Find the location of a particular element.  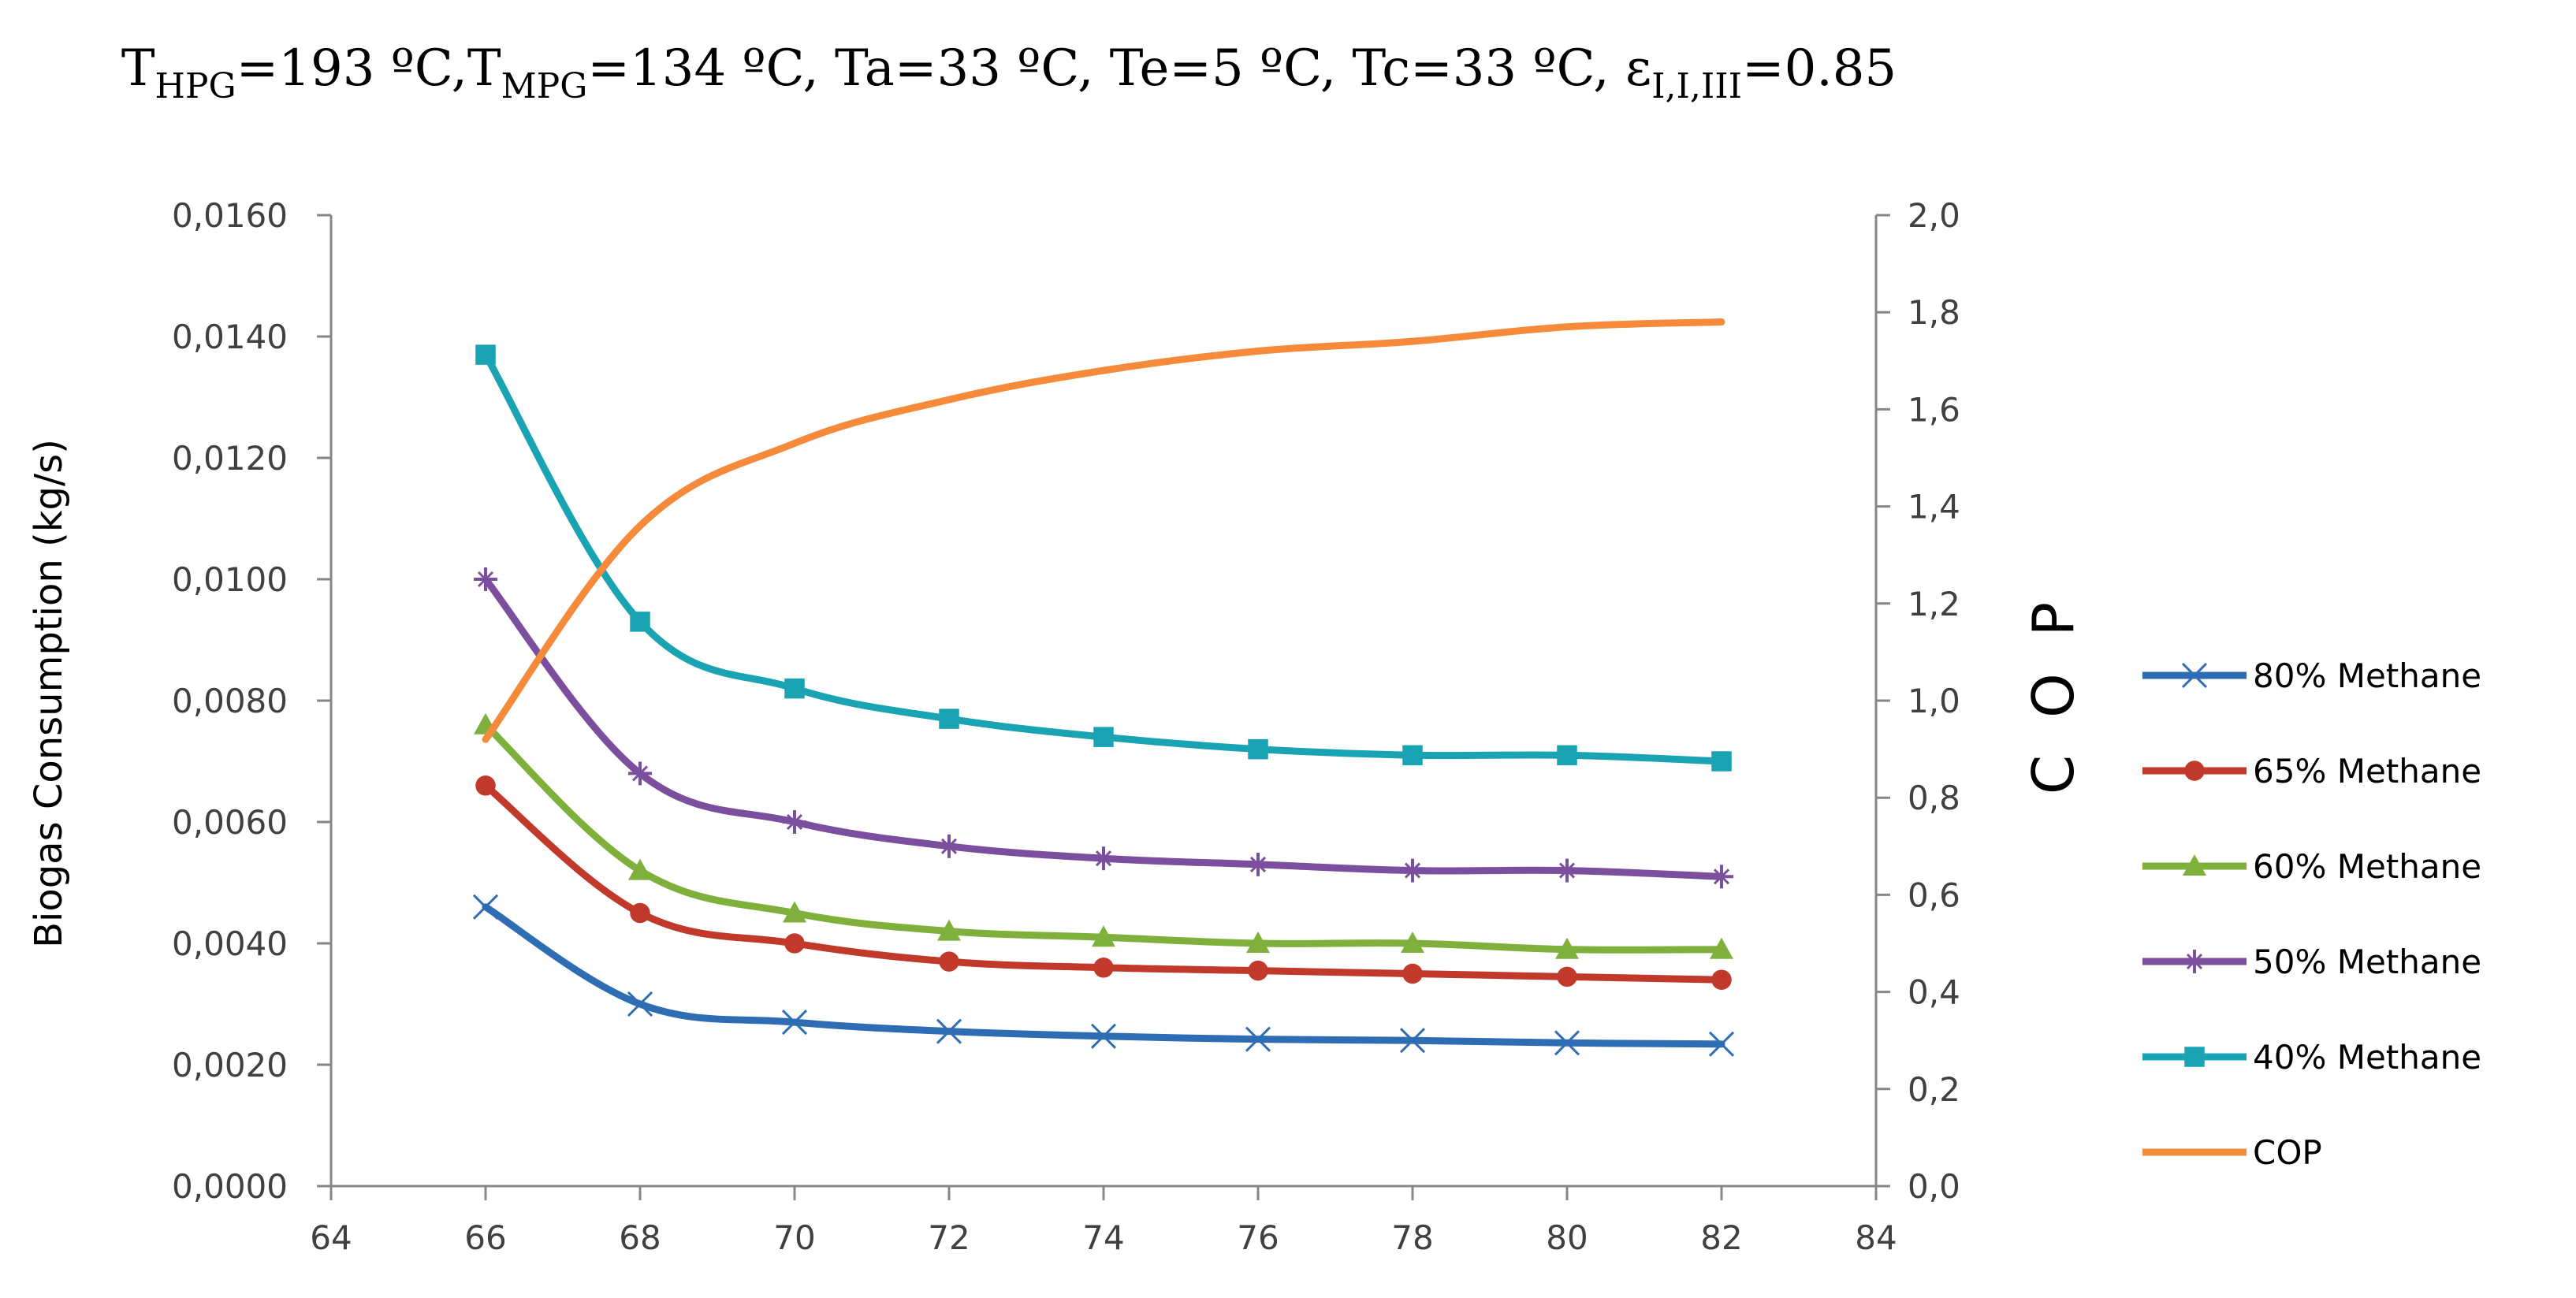

y-tick-label: 0,0160 is located at coordinates (230, 215).